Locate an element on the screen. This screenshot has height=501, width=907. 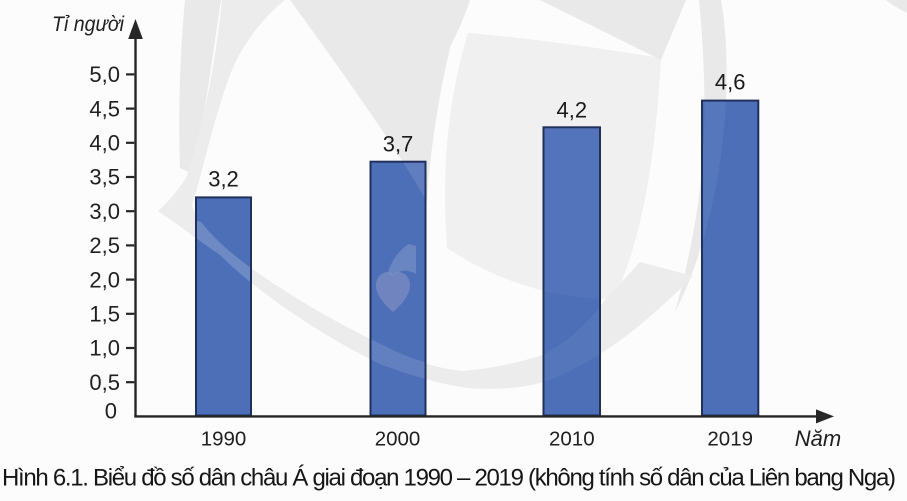
svg-text: 0,5 is located at coordinates (104, 382).